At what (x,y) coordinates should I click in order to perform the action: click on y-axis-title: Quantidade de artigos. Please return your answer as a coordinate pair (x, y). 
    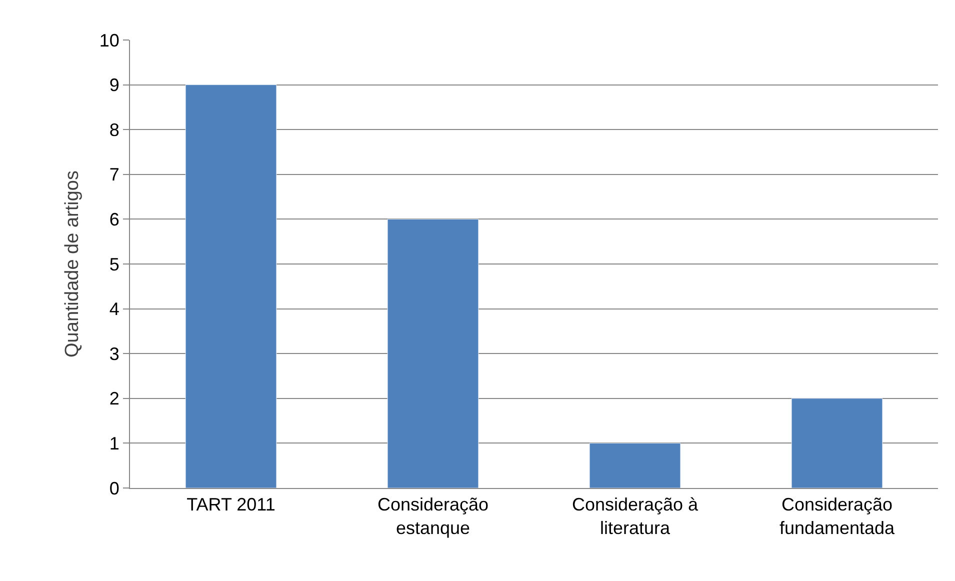
    Looking at the image, I should click on (73, 264).